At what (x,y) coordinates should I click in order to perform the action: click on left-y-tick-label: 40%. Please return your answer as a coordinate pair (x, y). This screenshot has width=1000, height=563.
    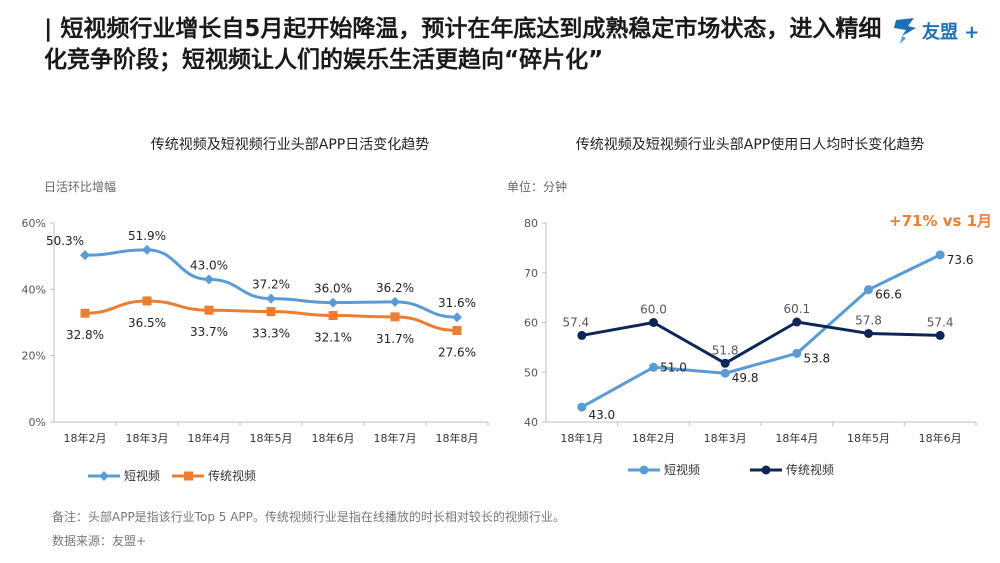
    Looking at the image, I should click on (34, 289).